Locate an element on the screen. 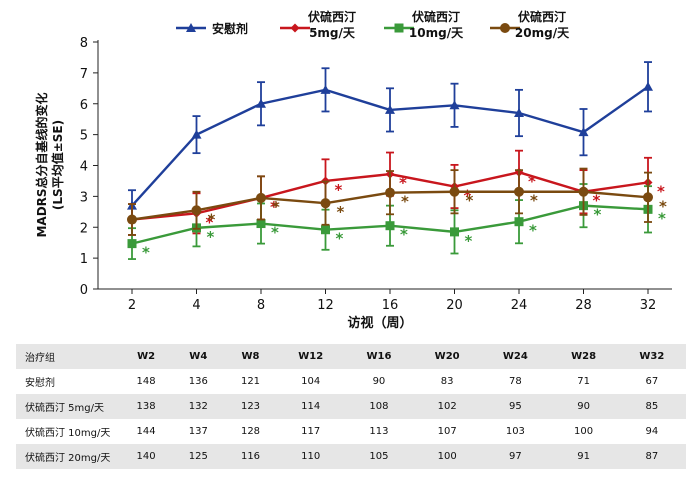  table-cell: 71 is located at coordinates (583, 381).